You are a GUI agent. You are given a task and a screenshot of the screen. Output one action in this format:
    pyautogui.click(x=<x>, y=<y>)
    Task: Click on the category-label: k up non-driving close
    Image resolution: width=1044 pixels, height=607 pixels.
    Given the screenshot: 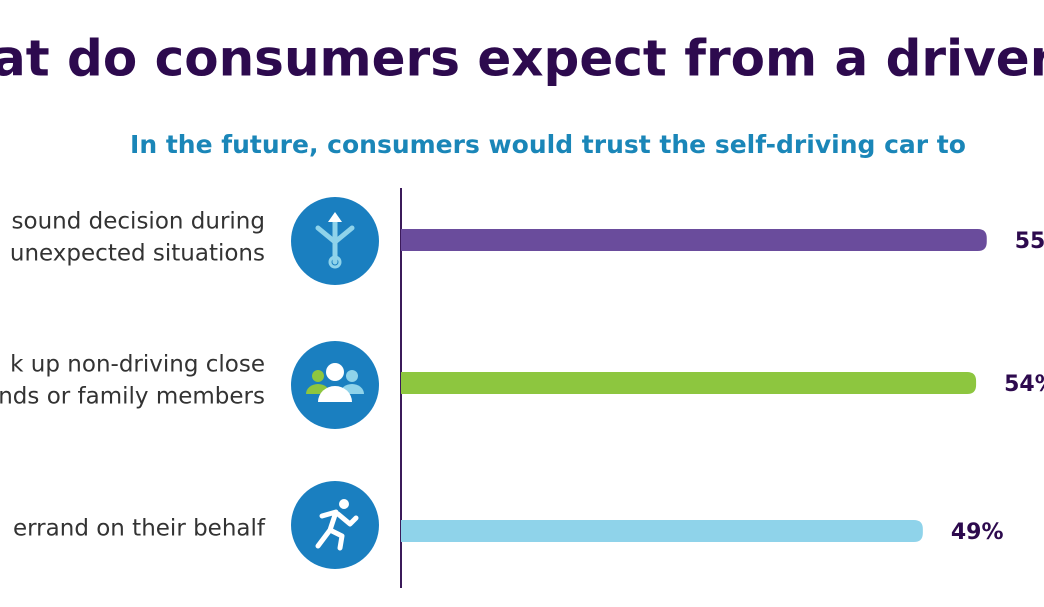 What is the action you would take?
    pyautogui.click(x=137, y=365)
    